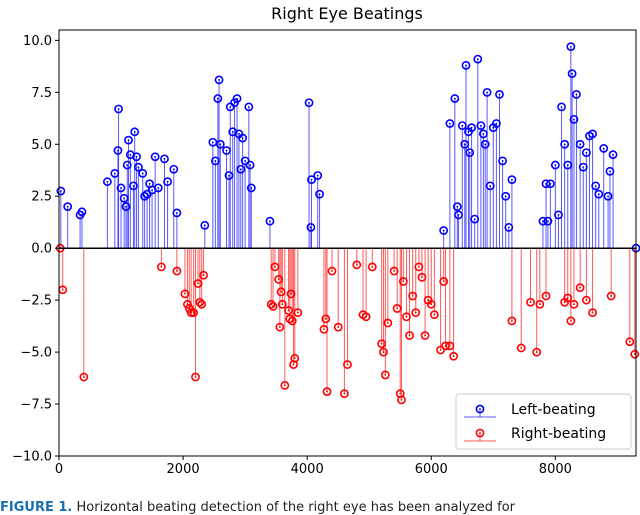 The height and width of the screenshot is (515, 640). What do you see at coordinates (41, 93) in the screenshot?
I see `y-tick-label: 7.5` at bounding box center [41, 93].